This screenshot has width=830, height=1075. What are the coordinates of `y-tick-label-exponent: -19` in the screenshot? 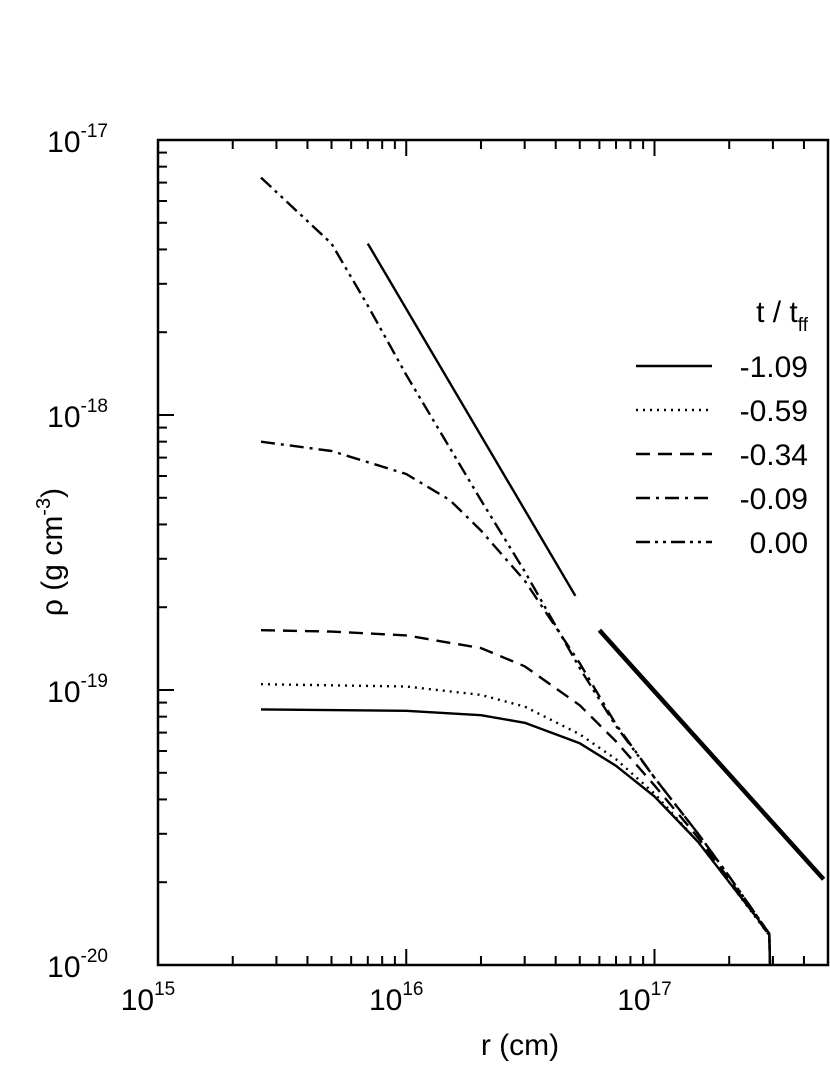 It's located at (94, 681).